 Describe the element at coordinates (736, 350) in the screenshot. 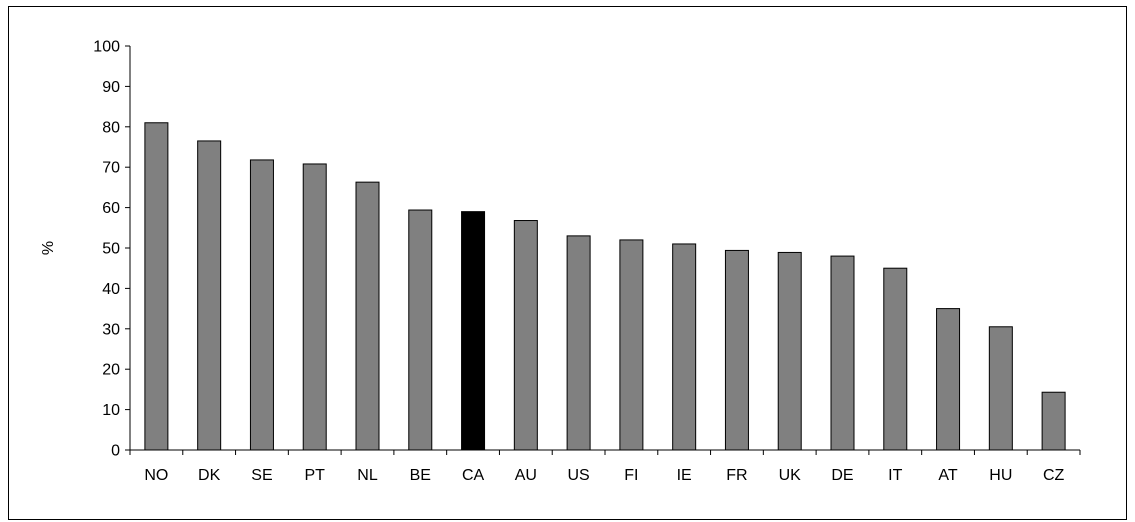

I see `bar-fr` at that location.